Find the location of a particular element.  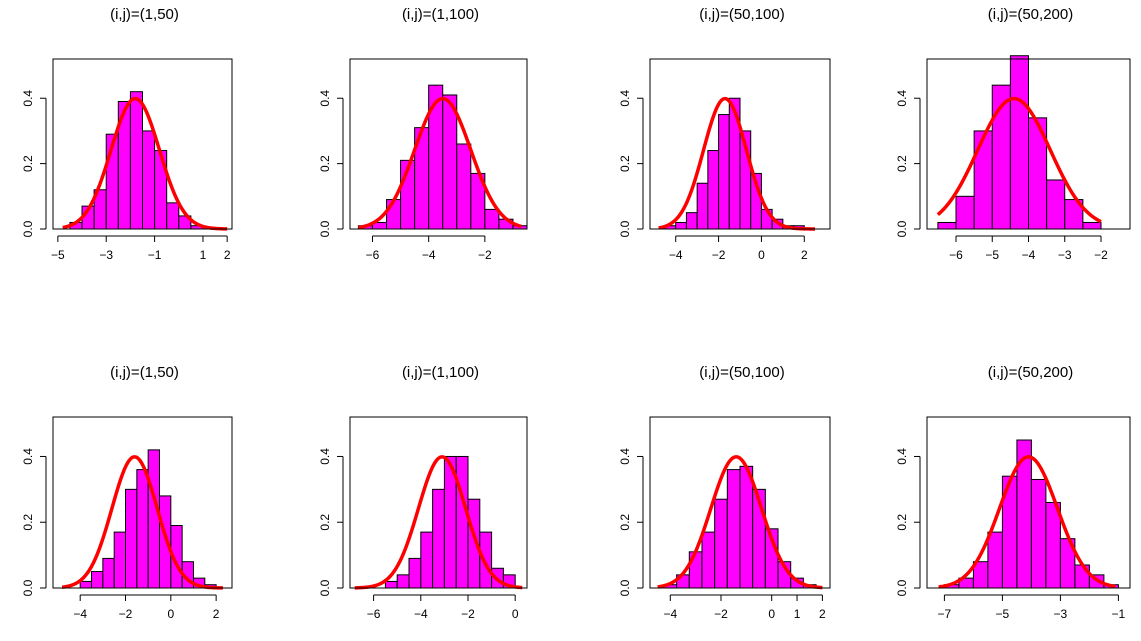

x-axis: −5 −3 −1 1 2 is located at coordinates (141, 248).